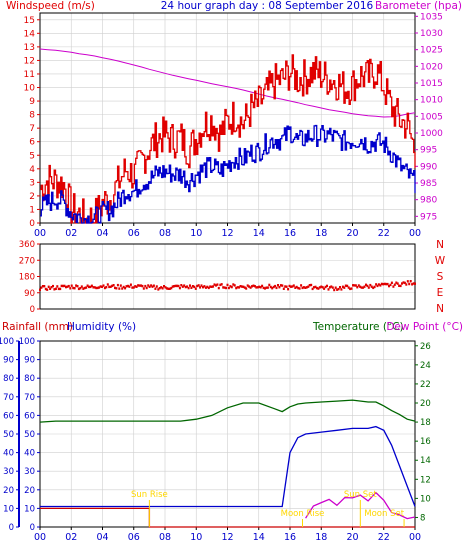  What do you see at coordinates (8, 491) in the screenshot?
I see `axis-tick-label: 20` at bounding box center [8, 491].